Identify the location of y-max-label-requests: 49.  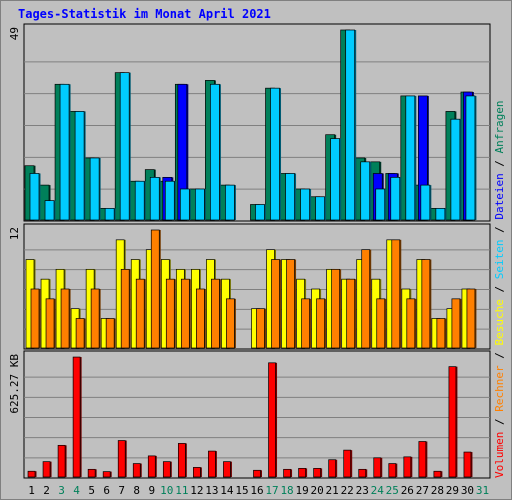
(14, 33).